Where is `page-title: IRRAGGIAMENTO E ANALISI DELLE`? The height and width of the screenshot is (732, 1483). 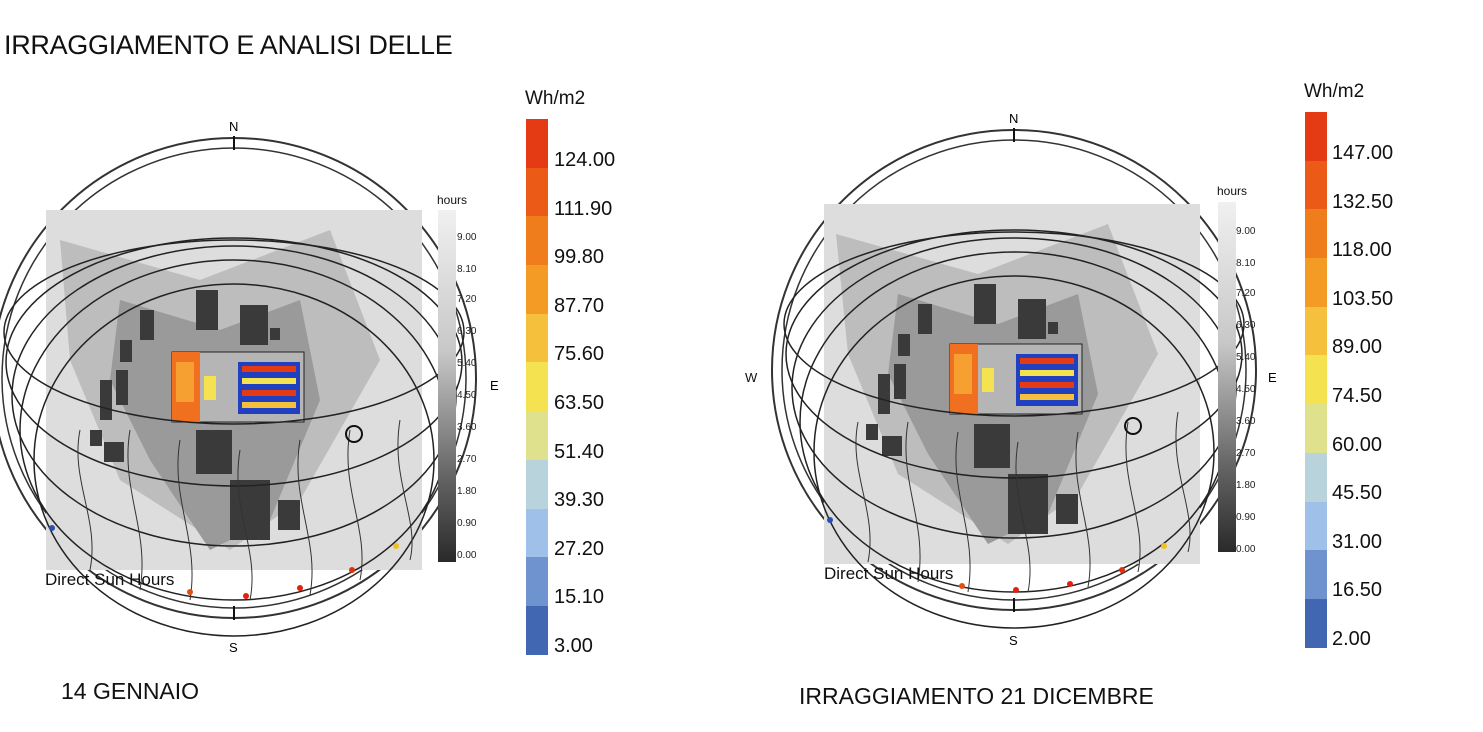 page-title: IRRAGGIAMENTO E ANALISI DELLE is located at coordinates (228, 45).